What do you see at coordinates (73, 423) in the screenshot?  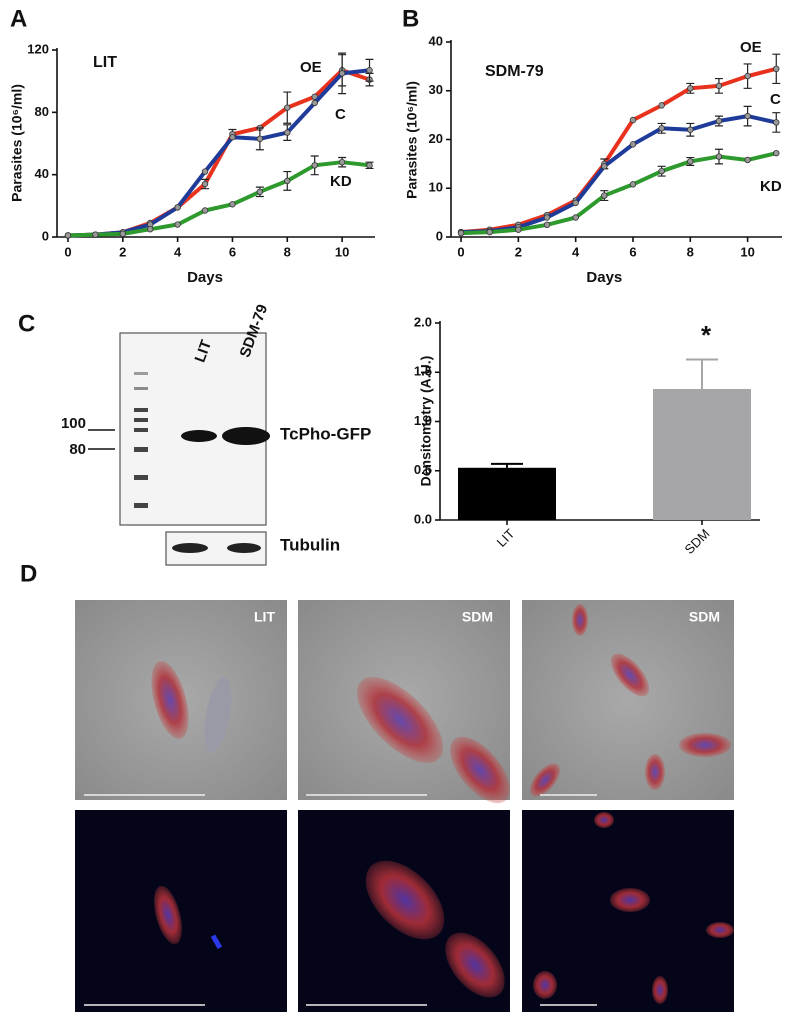 I see `marker-label: 100` at bounding box center [73, 423].